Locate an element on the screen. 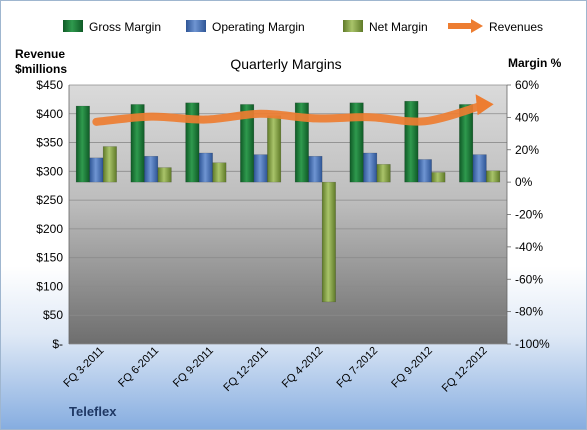 The image size is (587, 430). left-tick-label: $400 is located at coordinates (49, 114).